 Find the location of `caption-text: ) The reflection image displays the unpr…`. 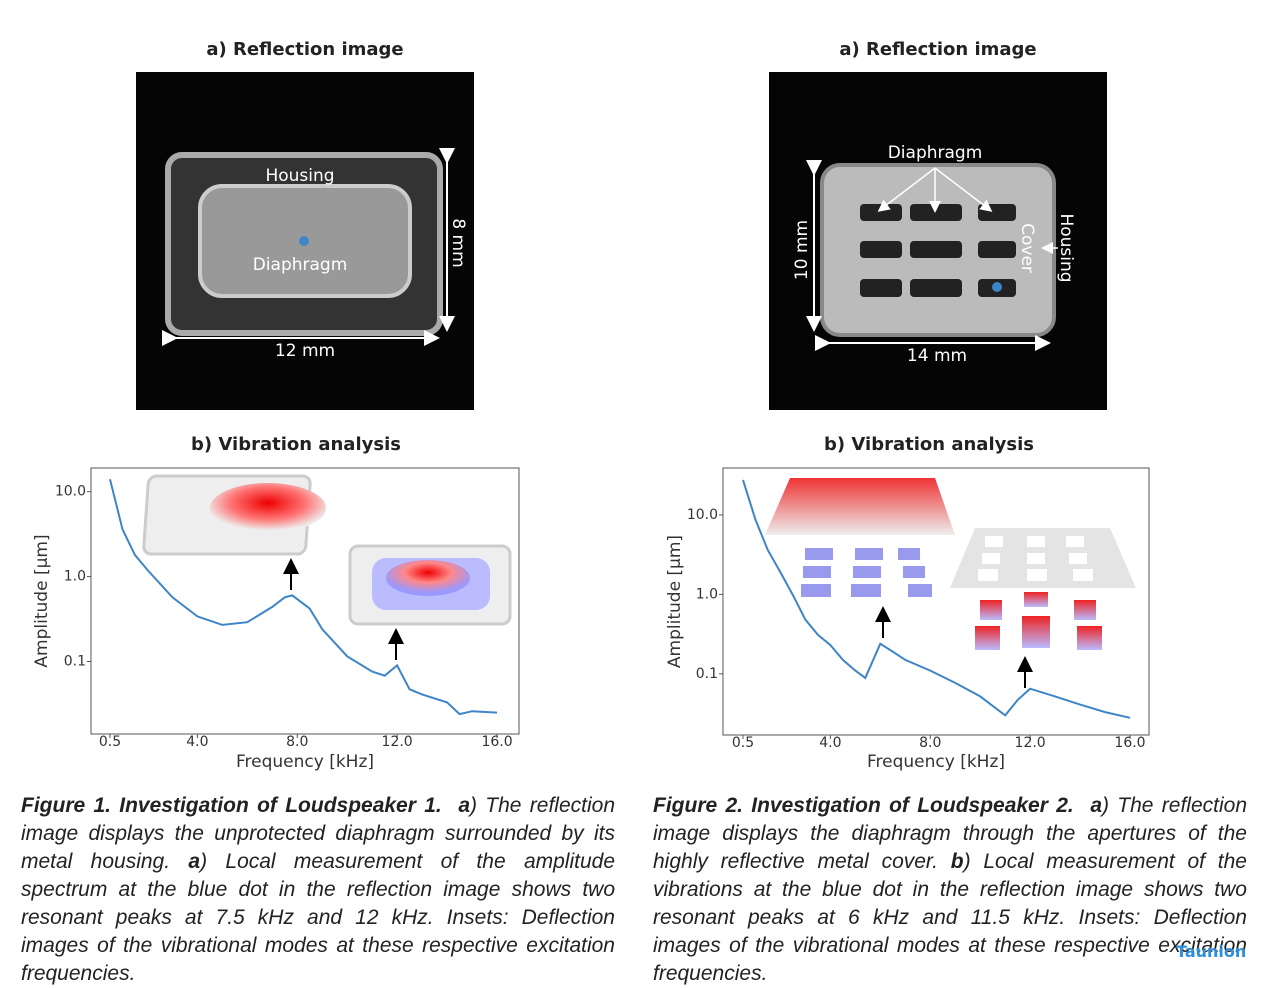

caption-text: ) The reflection image displays the unpr… is located at coordinates (318, 833).